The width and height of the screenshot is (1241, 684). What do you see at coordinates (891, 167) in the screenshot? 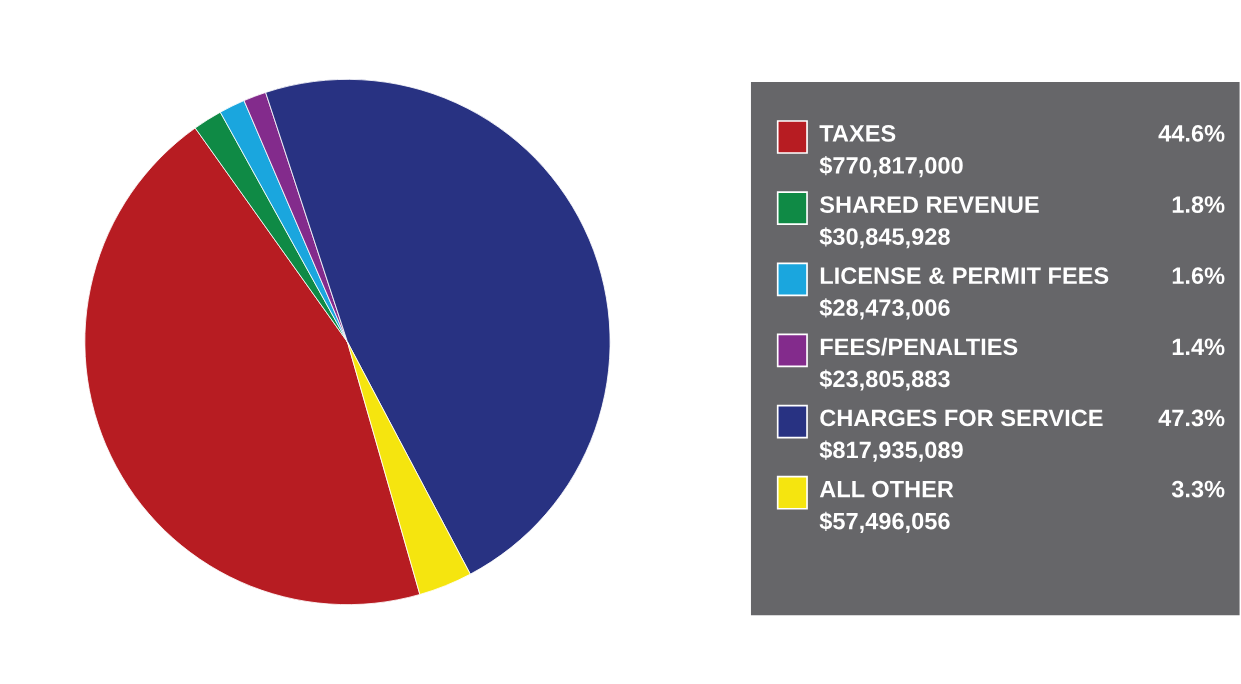
I see `text: $770,817,000` at bounding box center [891, 167].